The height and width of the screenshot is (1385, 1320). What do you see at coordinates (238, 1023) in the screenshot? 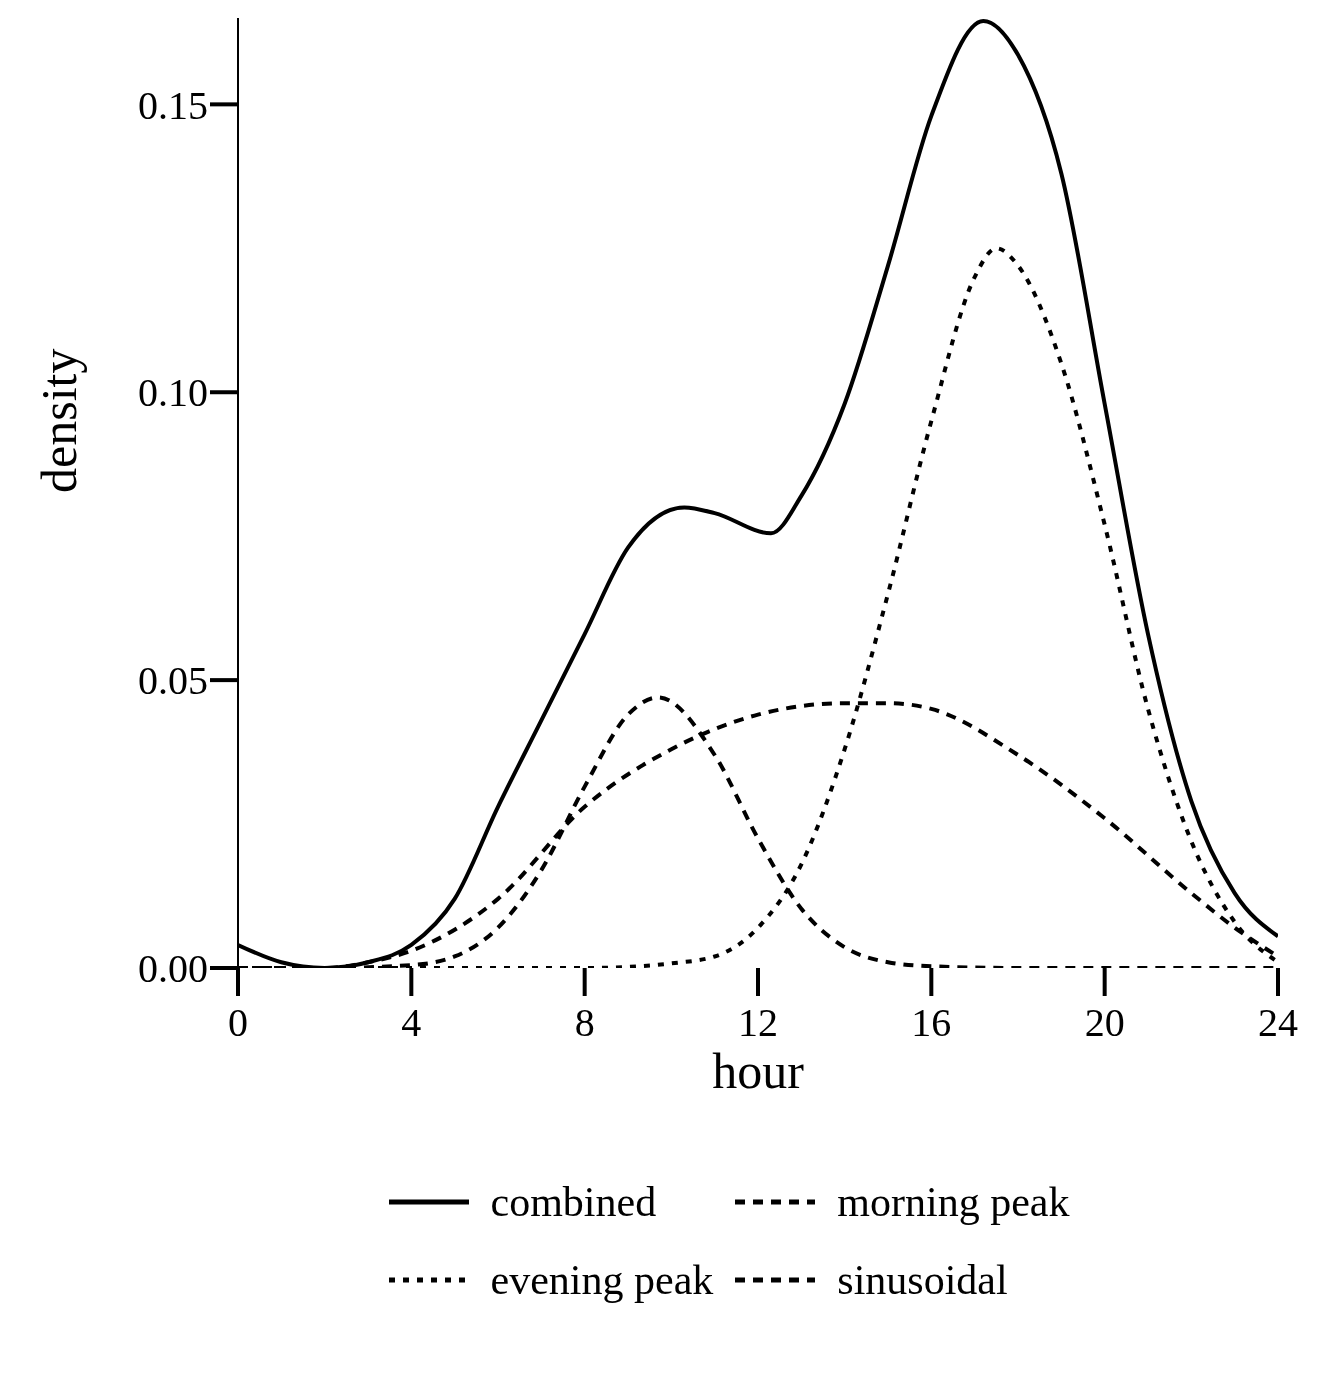
I see `x-tick-label: 0` at bounding box center [238, 1023].